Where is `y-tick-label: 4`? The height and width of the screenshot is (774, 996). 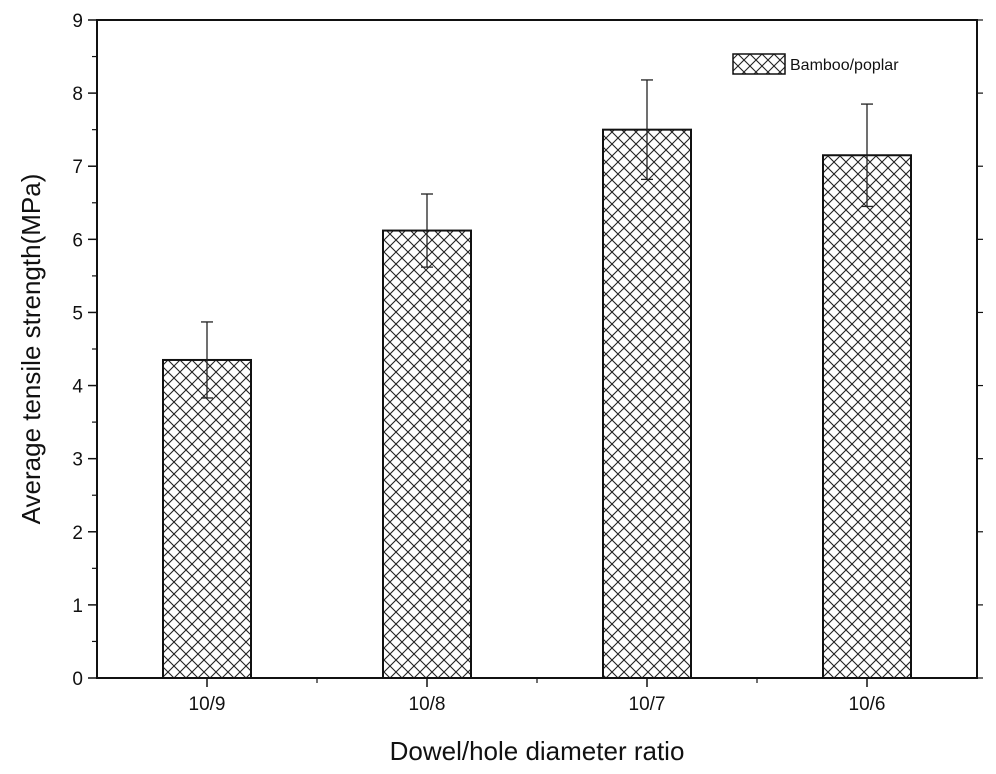 y-tick-label: 4 is located at coordinates (77, 387).